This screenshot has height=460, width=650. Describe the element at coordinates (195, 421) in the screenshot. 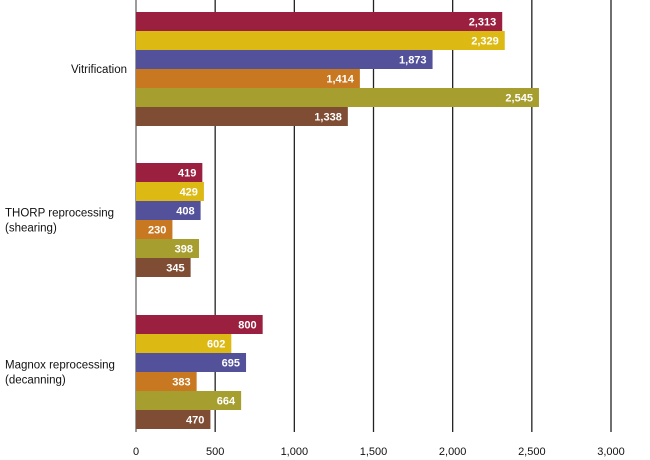

I see `data-label: 470` at that location.